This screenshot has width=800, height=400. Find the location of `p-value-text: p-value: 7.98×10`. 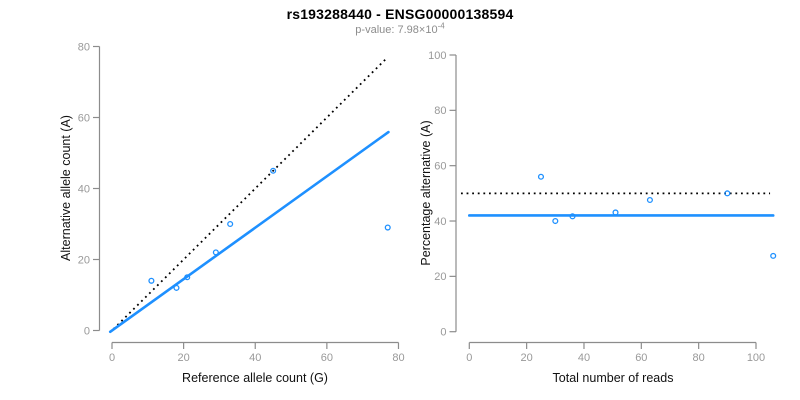

p-value-text: p-value: 7.98×10 is located at coordinates (396, 30).